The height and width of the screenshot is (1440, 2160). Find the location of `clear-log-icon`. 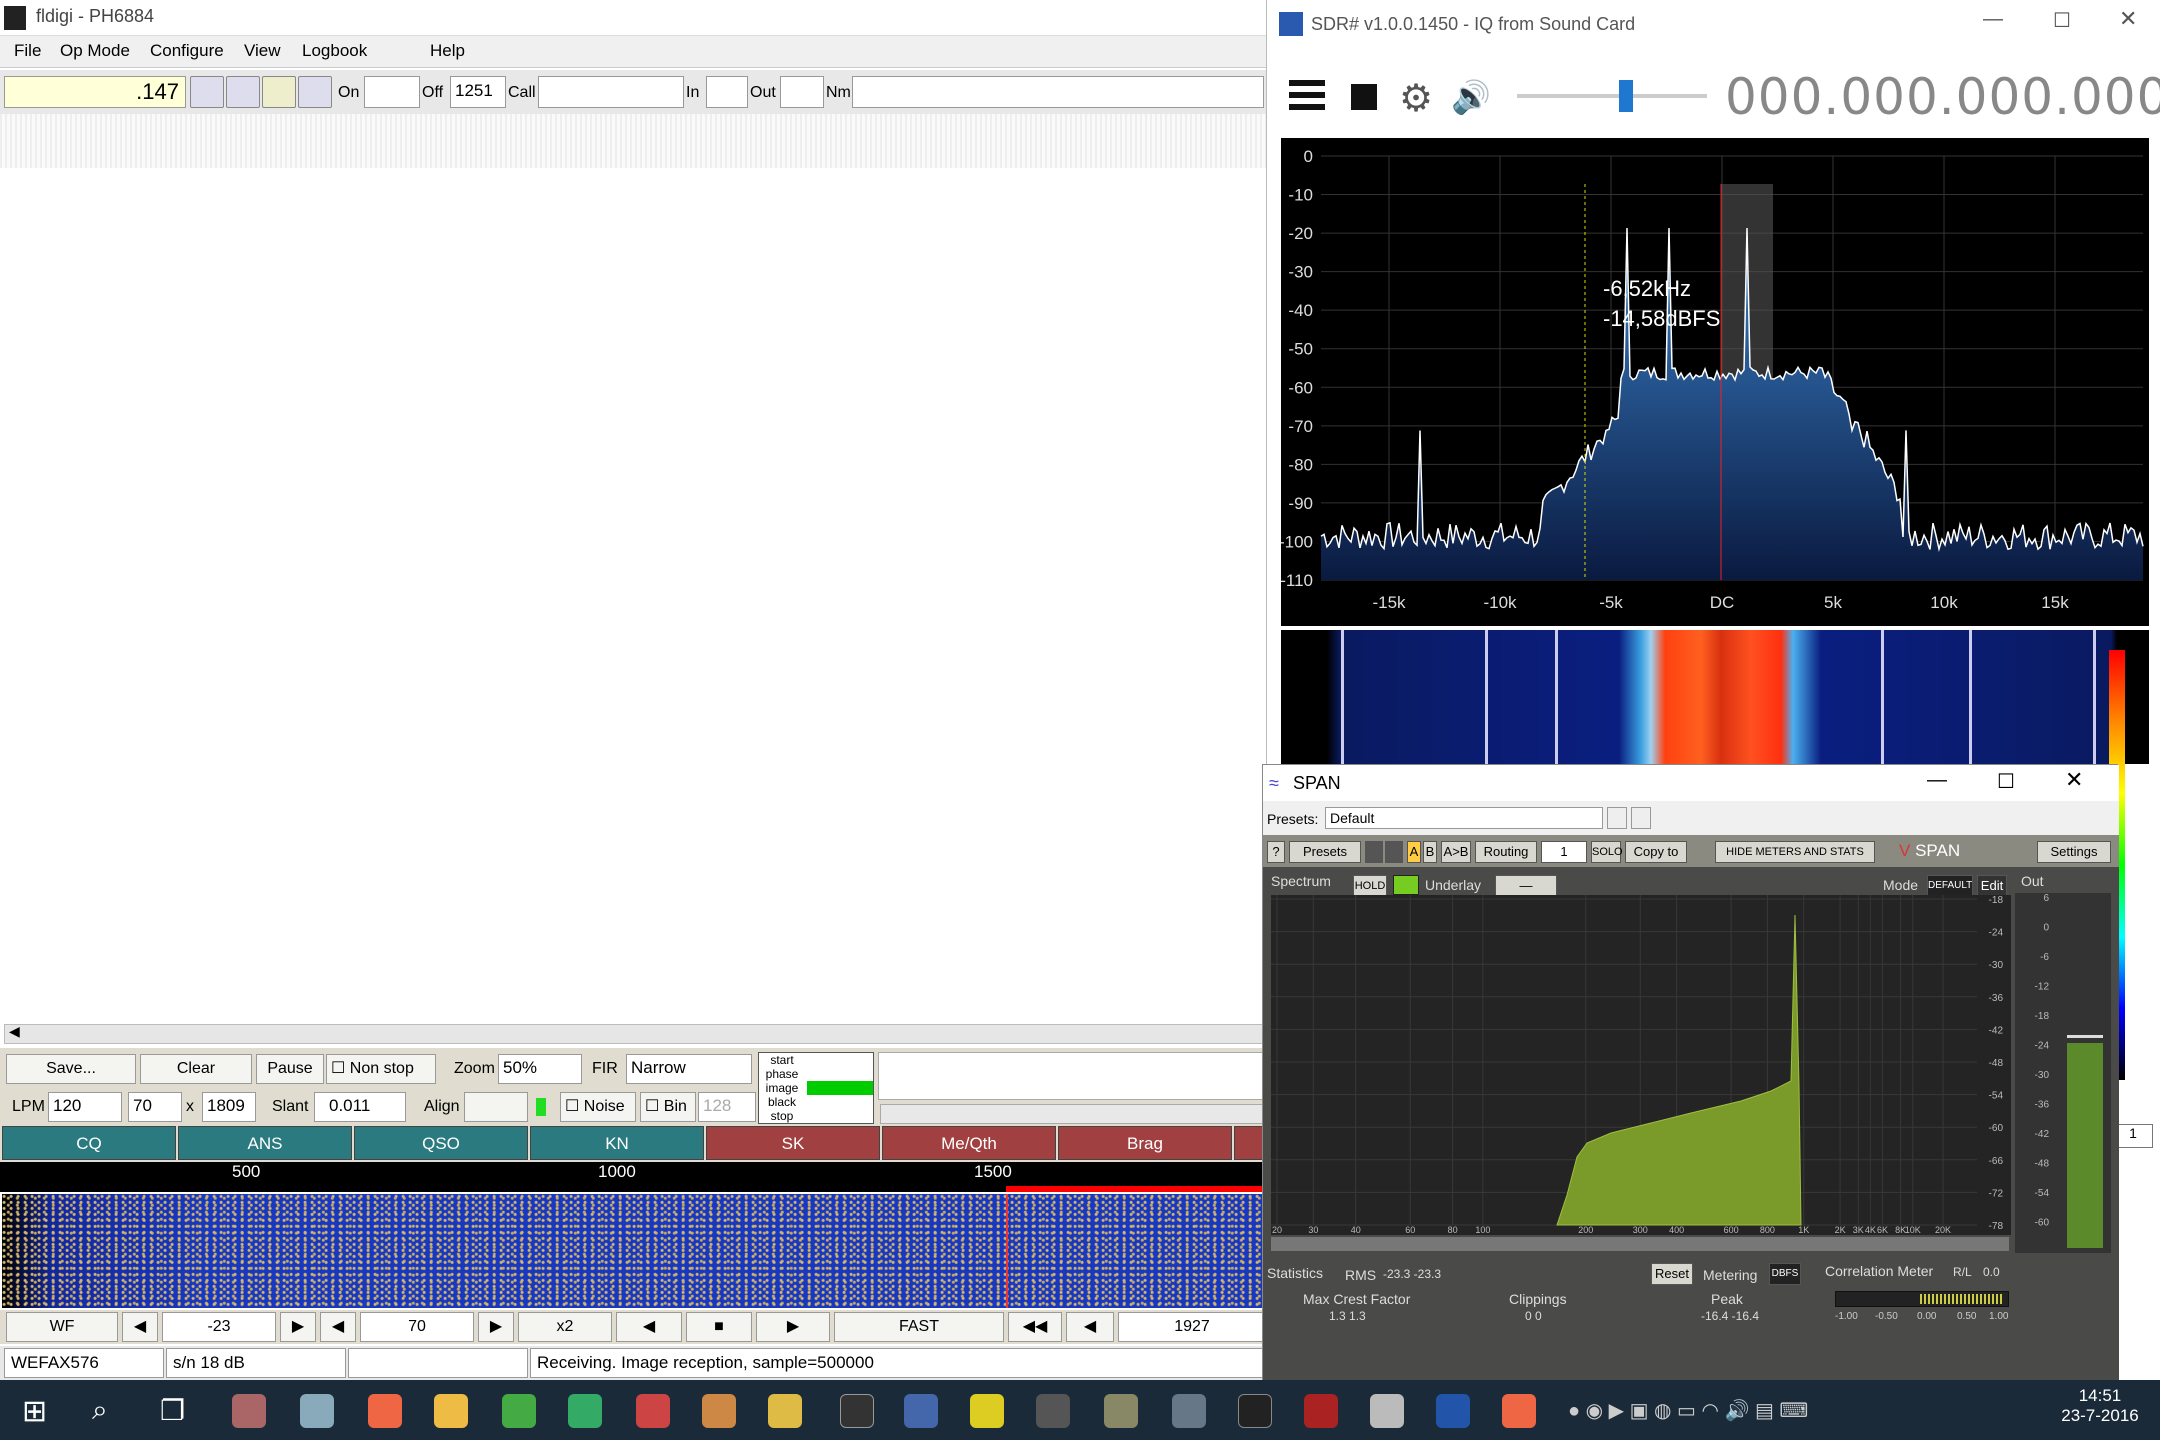

clear-log-icon is located at coordinates (279, 92).